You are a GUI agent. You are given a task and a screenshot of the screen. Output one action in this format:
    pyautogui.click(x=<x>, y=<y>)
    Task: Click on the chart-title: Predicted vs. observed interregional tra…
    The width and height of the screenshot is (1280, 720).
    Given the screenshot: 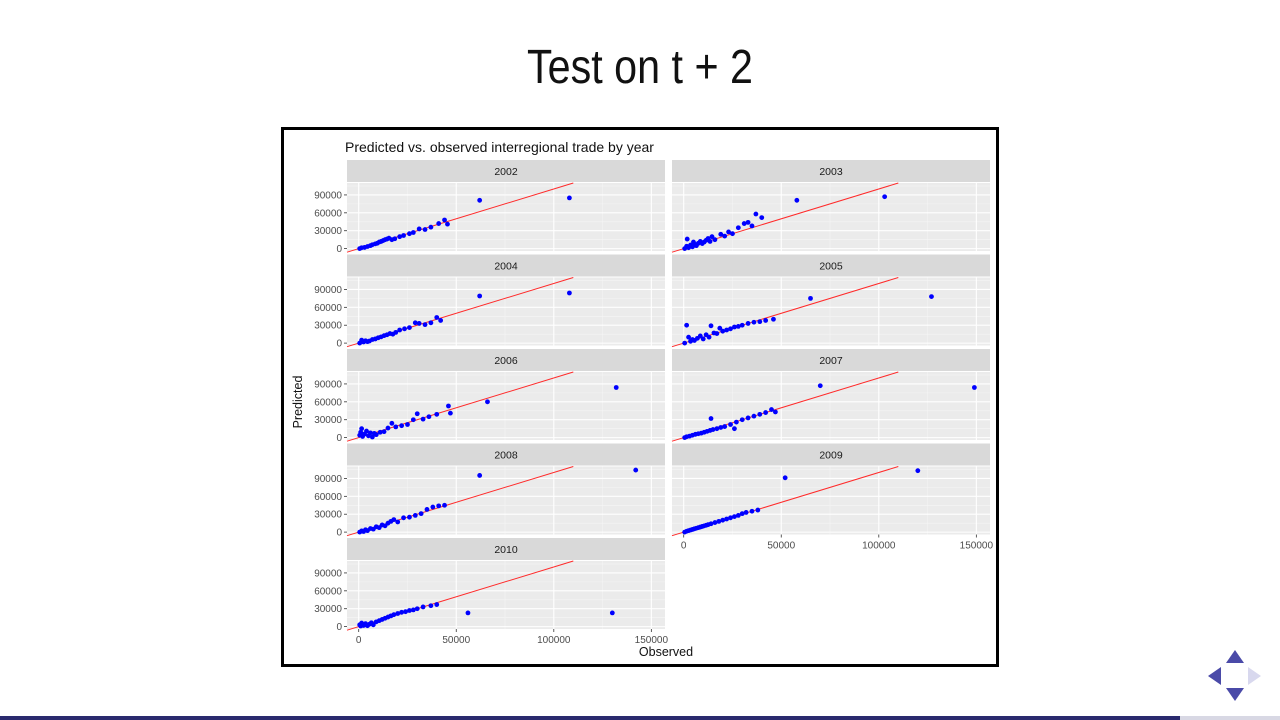 What is the action you would take?
    pyautogui.click(x=499, y=147)
    